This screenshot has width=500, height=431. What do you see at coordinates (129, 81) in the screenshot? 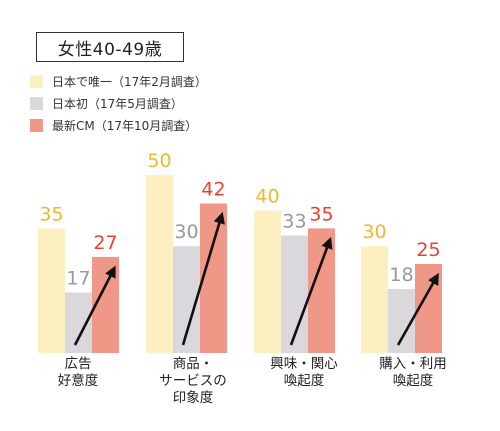
I see `legend-label-series-1: 日本で唯一（17年2月調査）` at bounding box center [129, 81].